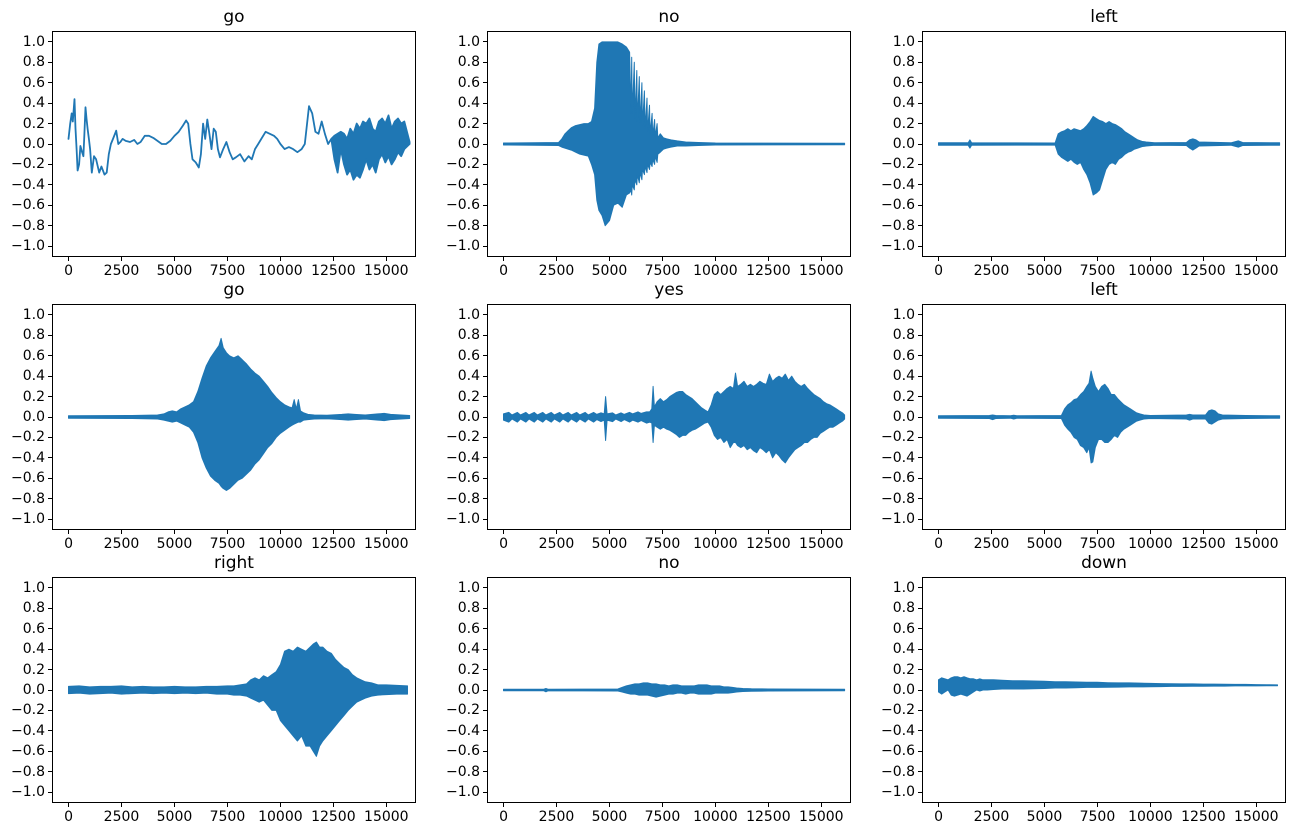 This screenshot has height=836, width=1303. Describe the element at coordinates (1044, 817) in the screenshot. I see `x-tick-label: 5000` at that location.